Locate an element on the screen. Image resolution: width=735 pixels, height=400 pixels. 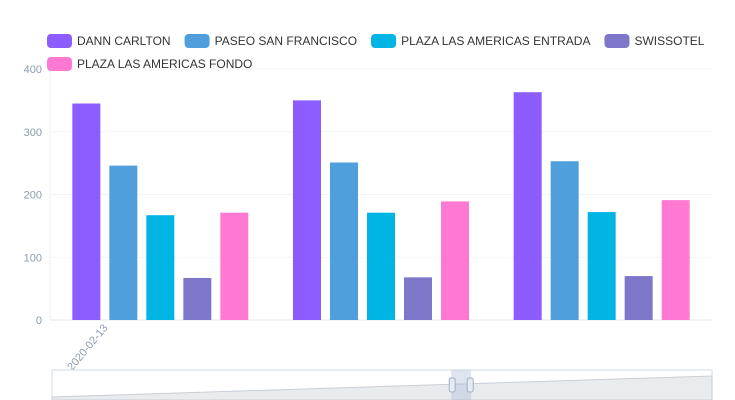
x-tick-label: 2020-02-13 is located at coordinates (87, 347).